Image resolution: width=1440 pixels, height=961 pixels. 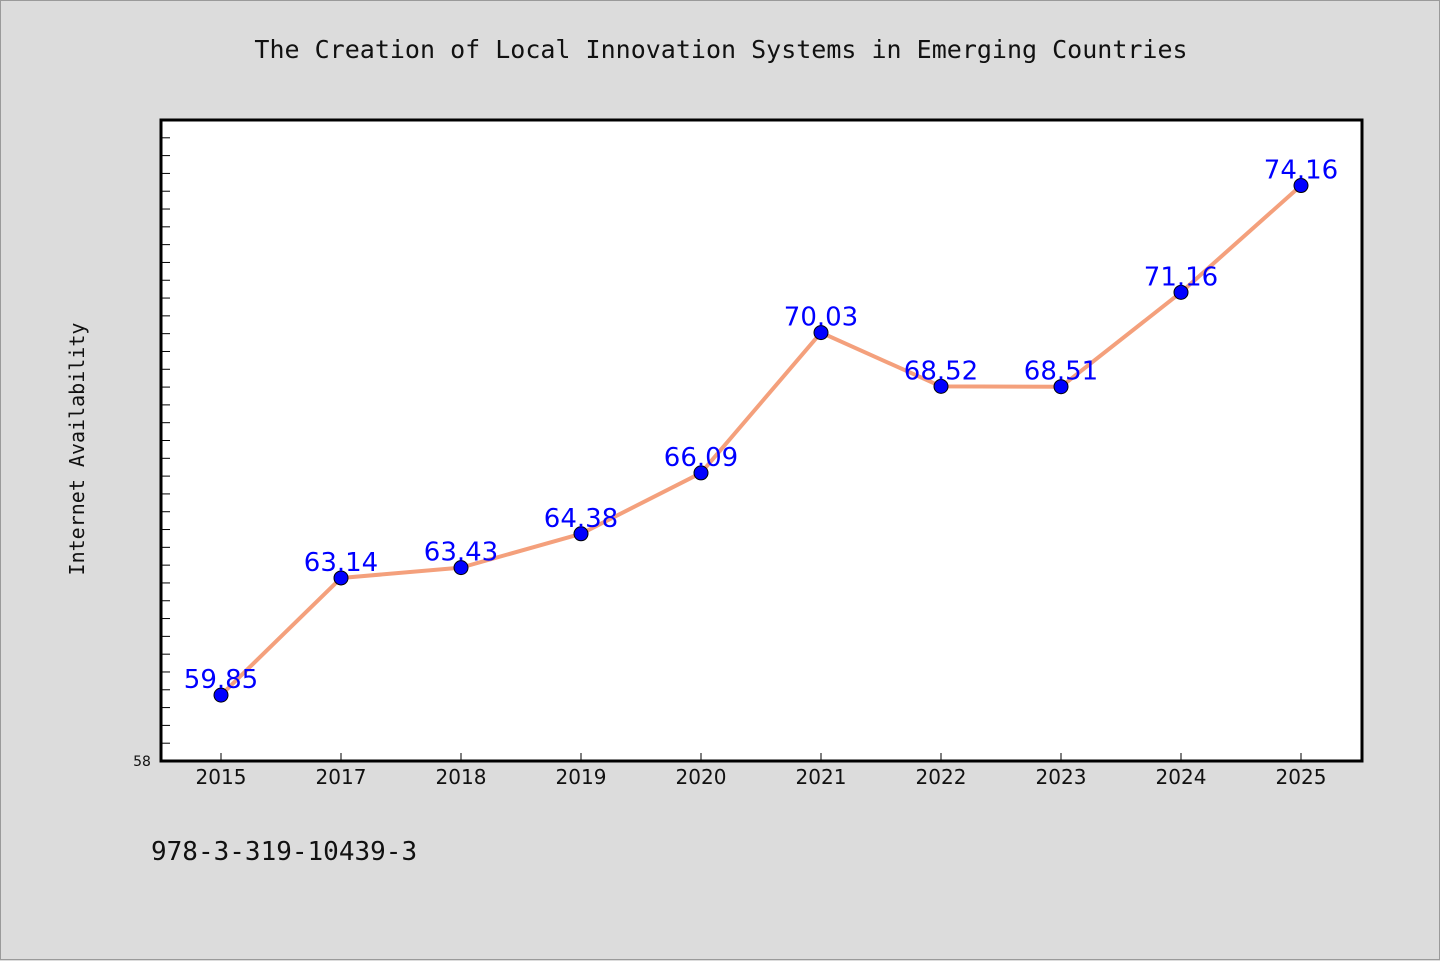 What do you see at coordinates (1181, 777) in the screenshot?
I see `x-tick-label: 2024` at bounding box center [1181, 777].